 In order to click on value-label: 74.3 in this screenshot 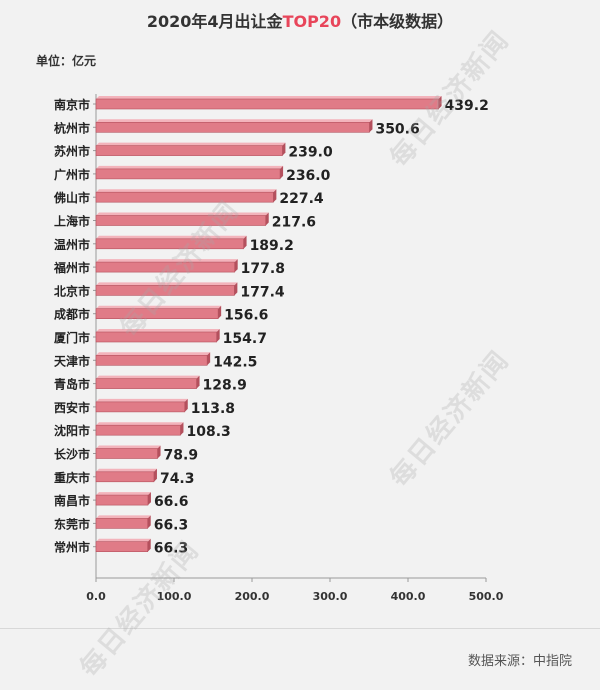, I will do `click(177, 479)`.